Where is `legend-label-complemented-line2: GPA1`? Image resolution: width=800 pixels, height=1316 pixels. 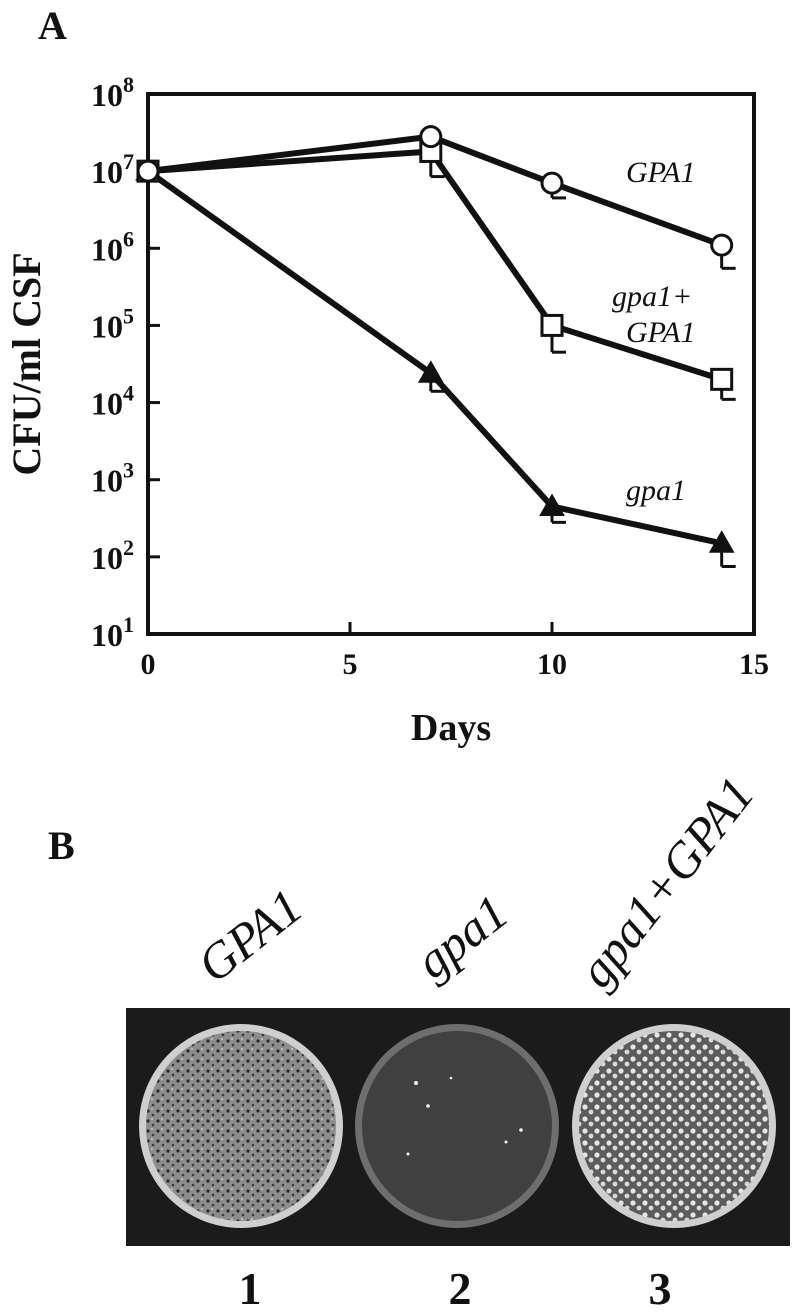
legend-label-complemented-line2: GPA1 is located at coordinates (660, 332).